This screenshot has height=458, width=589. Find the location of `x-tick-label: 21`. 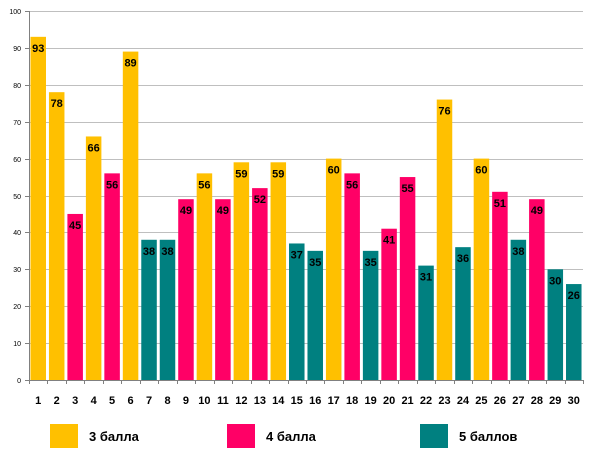

x-tick-label: 21 is located at coordinates (407, 401).